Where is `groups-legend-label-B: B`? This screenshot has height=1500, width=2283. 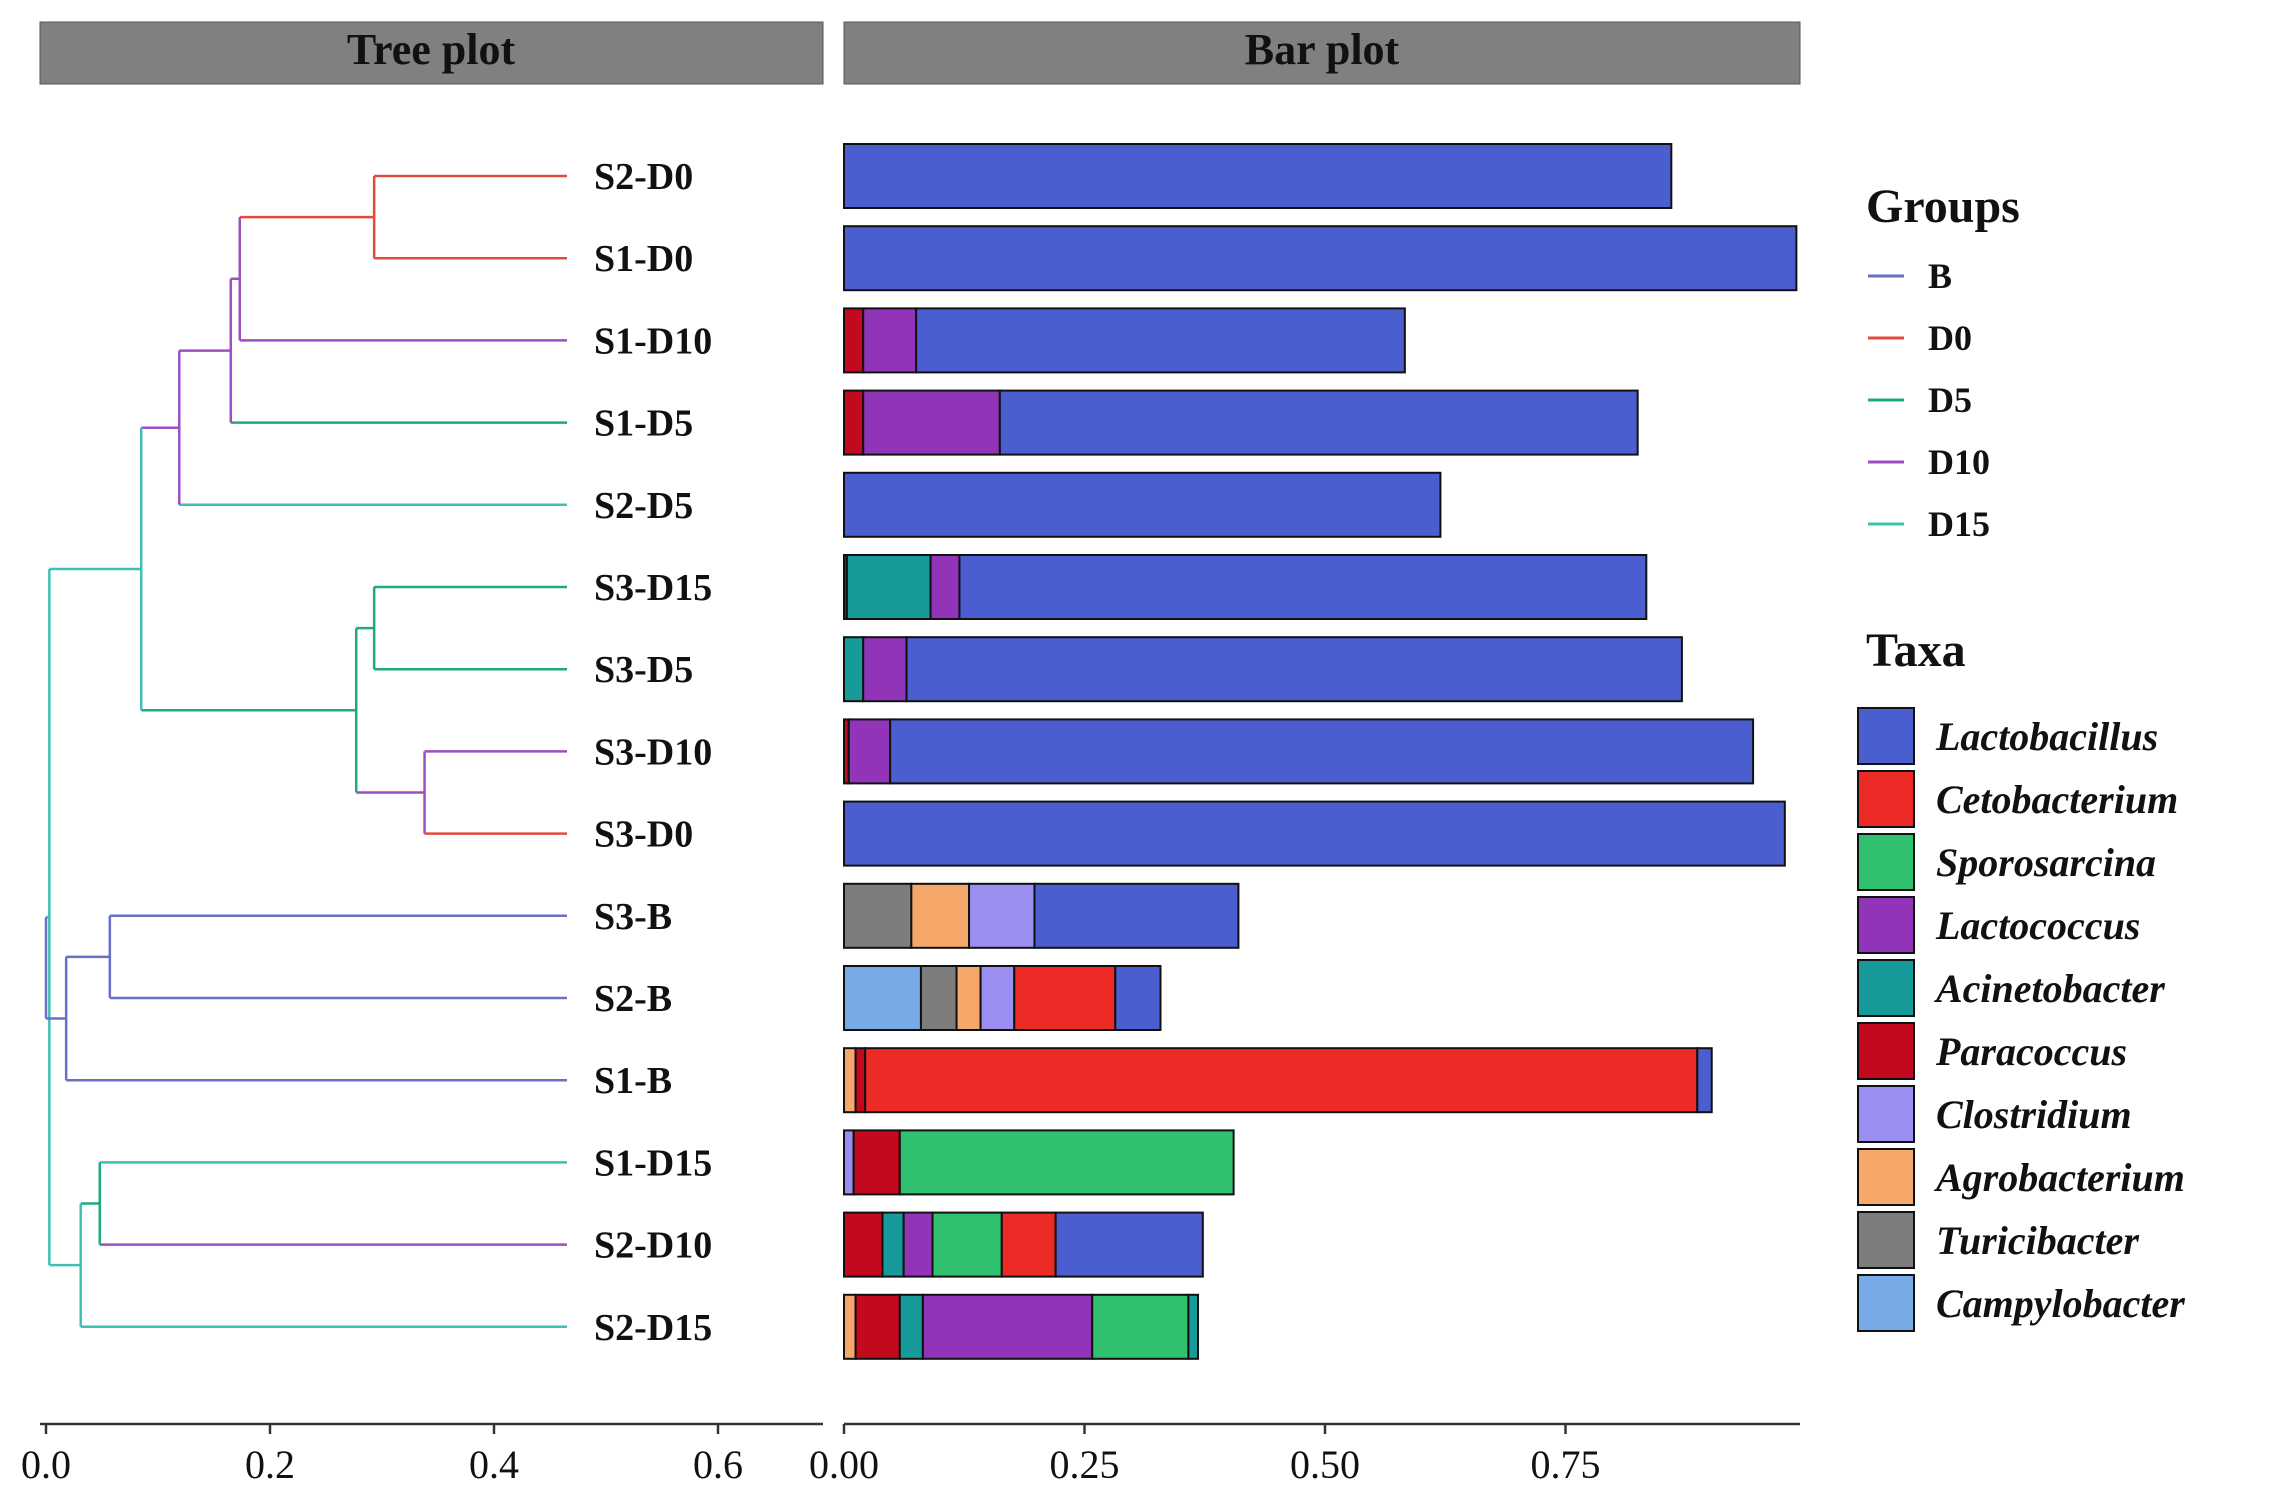
groups-legend-label-B: B is located at coordinates (1940, 276).